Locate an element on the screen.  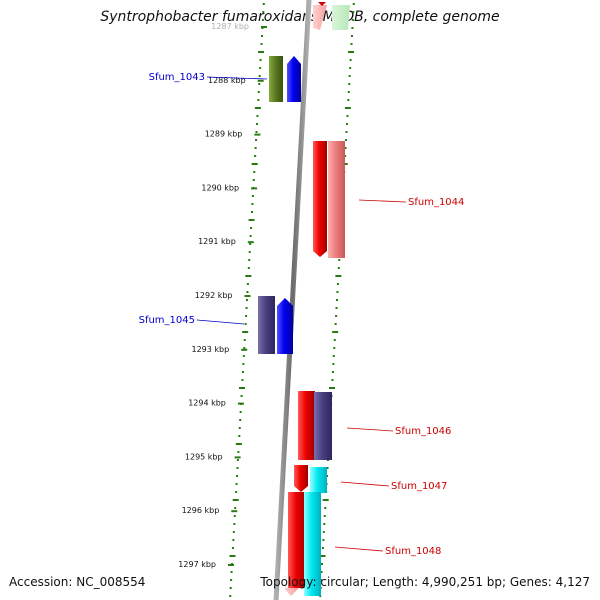
axis-tick-label: 1293 kbp is located at coordinates (210, 349).